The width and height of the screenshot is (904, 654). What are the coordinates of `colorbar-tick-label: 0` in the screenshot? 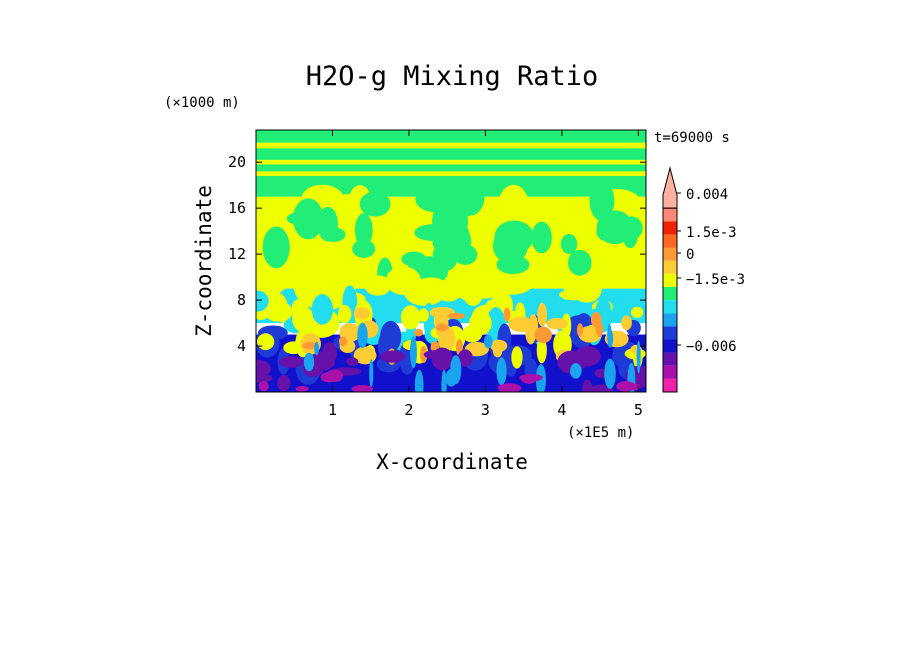 It's located at (690, 255).